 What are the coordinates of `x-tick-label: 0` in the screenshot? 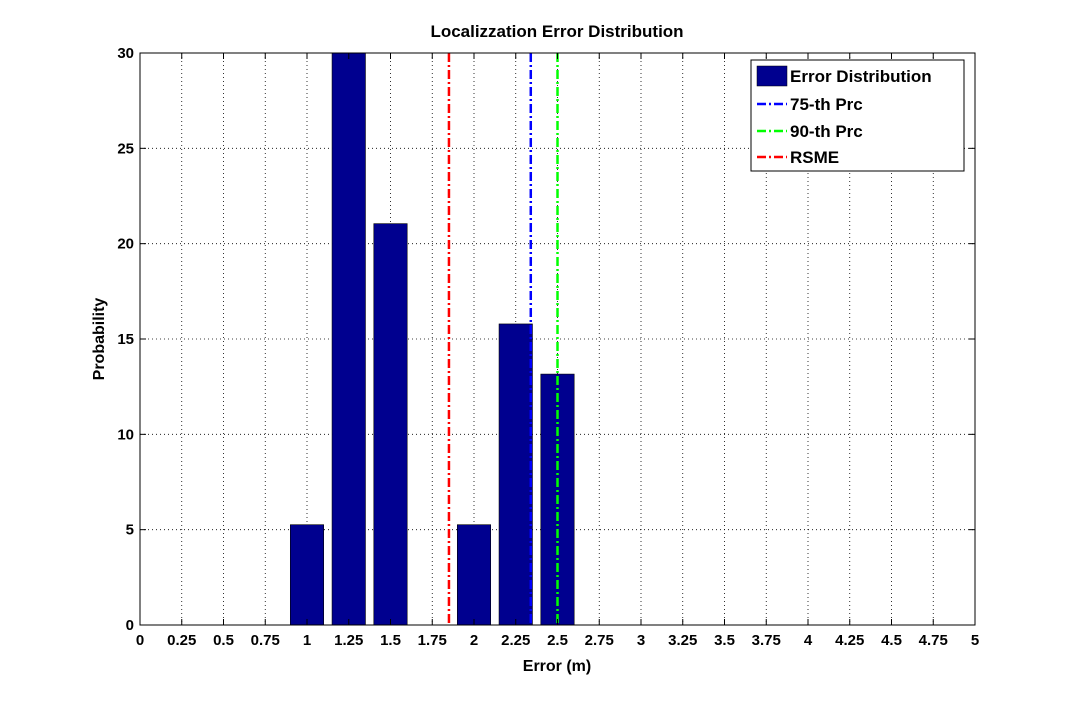 It's located at (140, 640).